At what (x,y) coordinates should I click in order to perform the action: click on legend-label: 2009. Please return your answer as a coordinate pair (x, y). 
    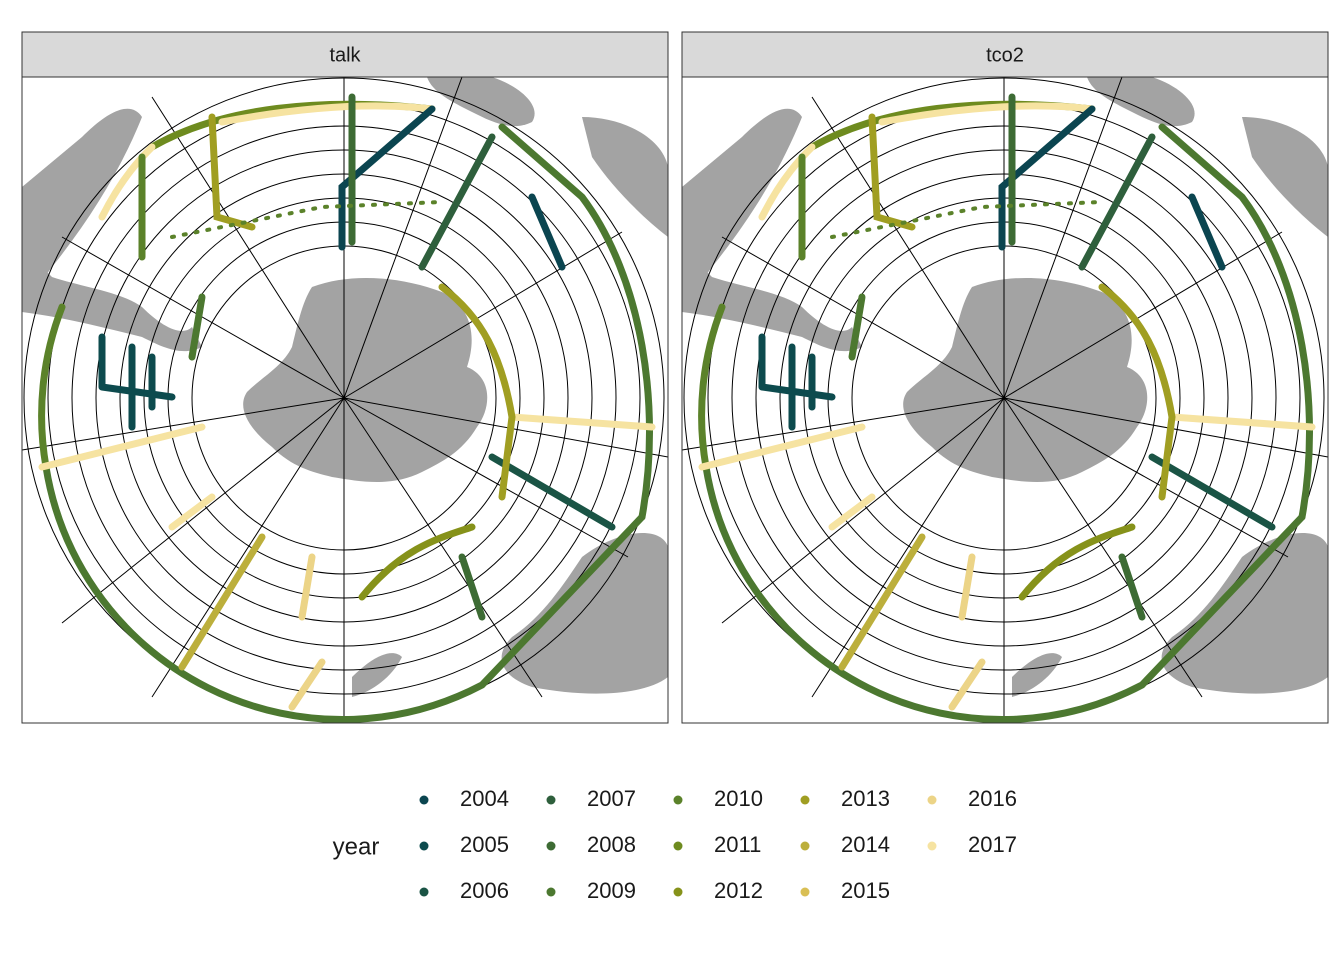
    Looking at the image, I should click on (611, 890).